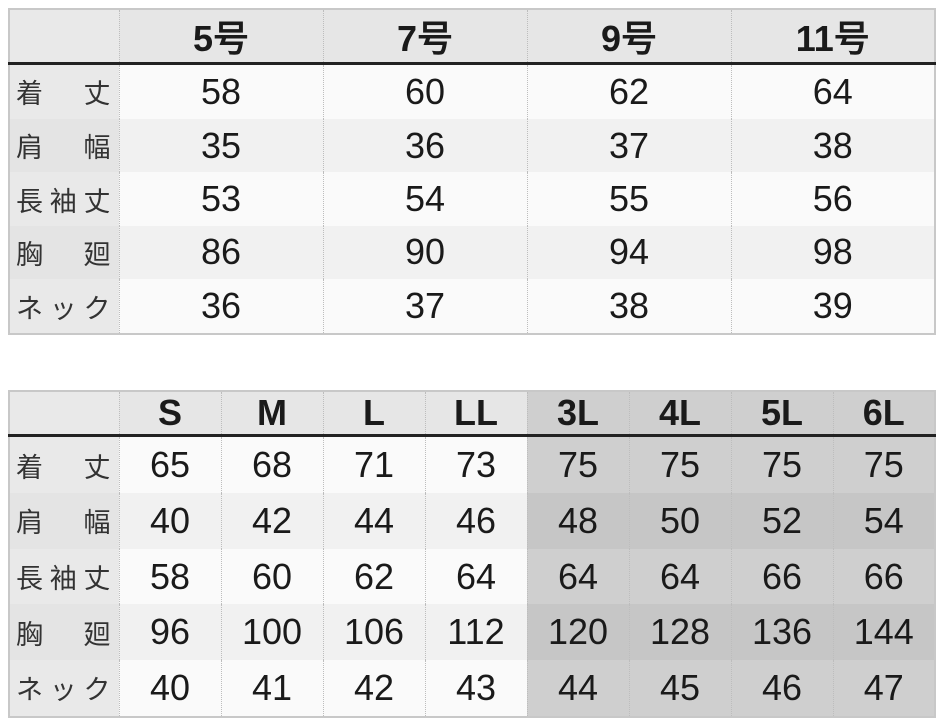 This screenshot has width=940, height=724. Describe the element at coordinates (577, 414) in the screenshot. I see `size-header: 3L` at that location.